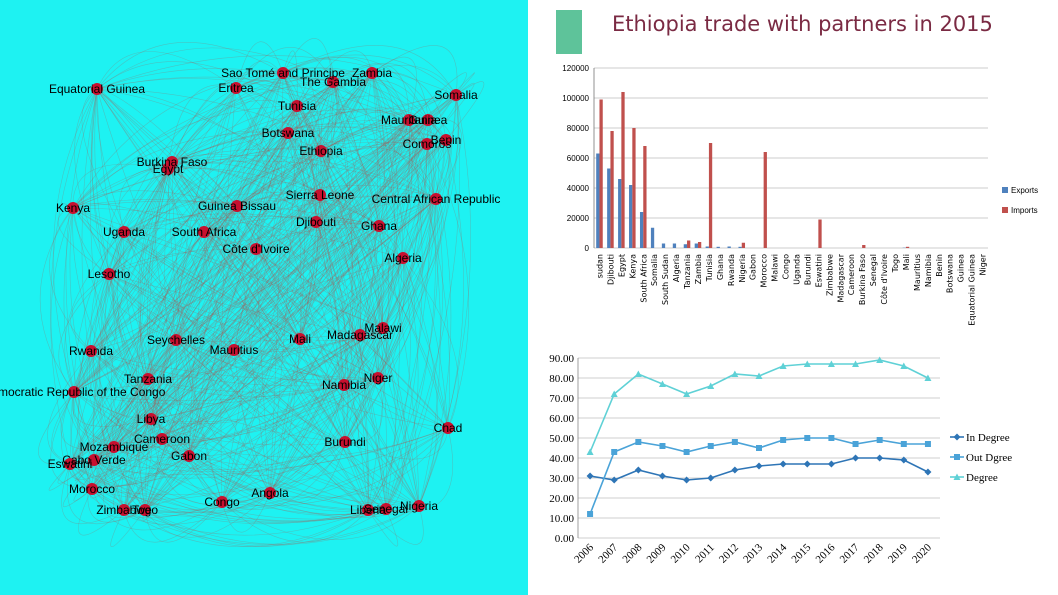  I want to click on network-node-label: Eritrea, so click(236, 88).